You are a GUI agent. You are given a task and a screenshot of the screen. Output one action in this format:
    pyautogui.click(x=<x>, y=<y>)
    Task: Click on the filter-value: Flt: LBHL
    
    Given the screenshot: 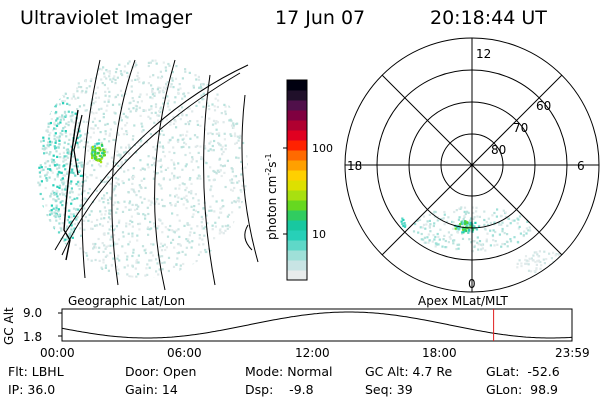 What is the action you would take?
    pyautogui.click(x=36, y=371)
    